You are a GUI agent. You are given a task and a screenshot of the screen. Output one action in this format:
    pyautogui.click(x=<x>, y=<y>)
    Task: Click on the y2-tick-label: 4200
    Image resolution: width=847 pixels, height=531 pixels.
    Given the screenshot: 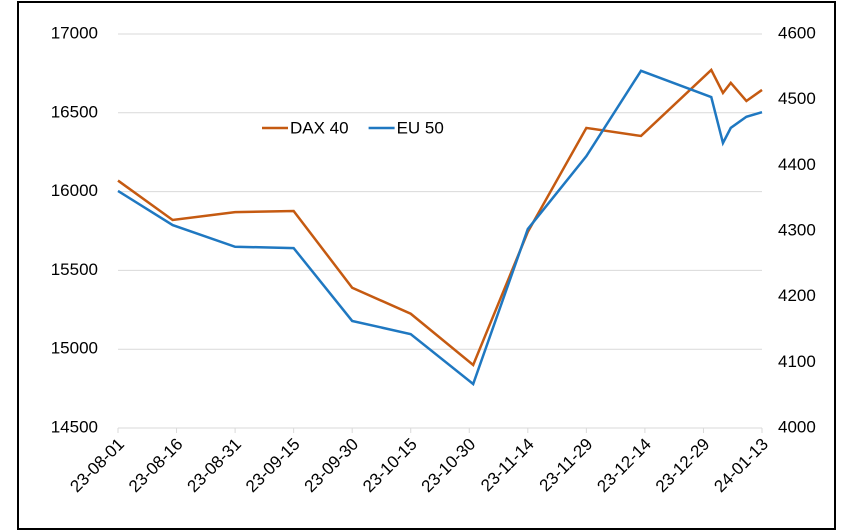 What is the action you would take?
    pyautogui.click(x=797, y=295)
    